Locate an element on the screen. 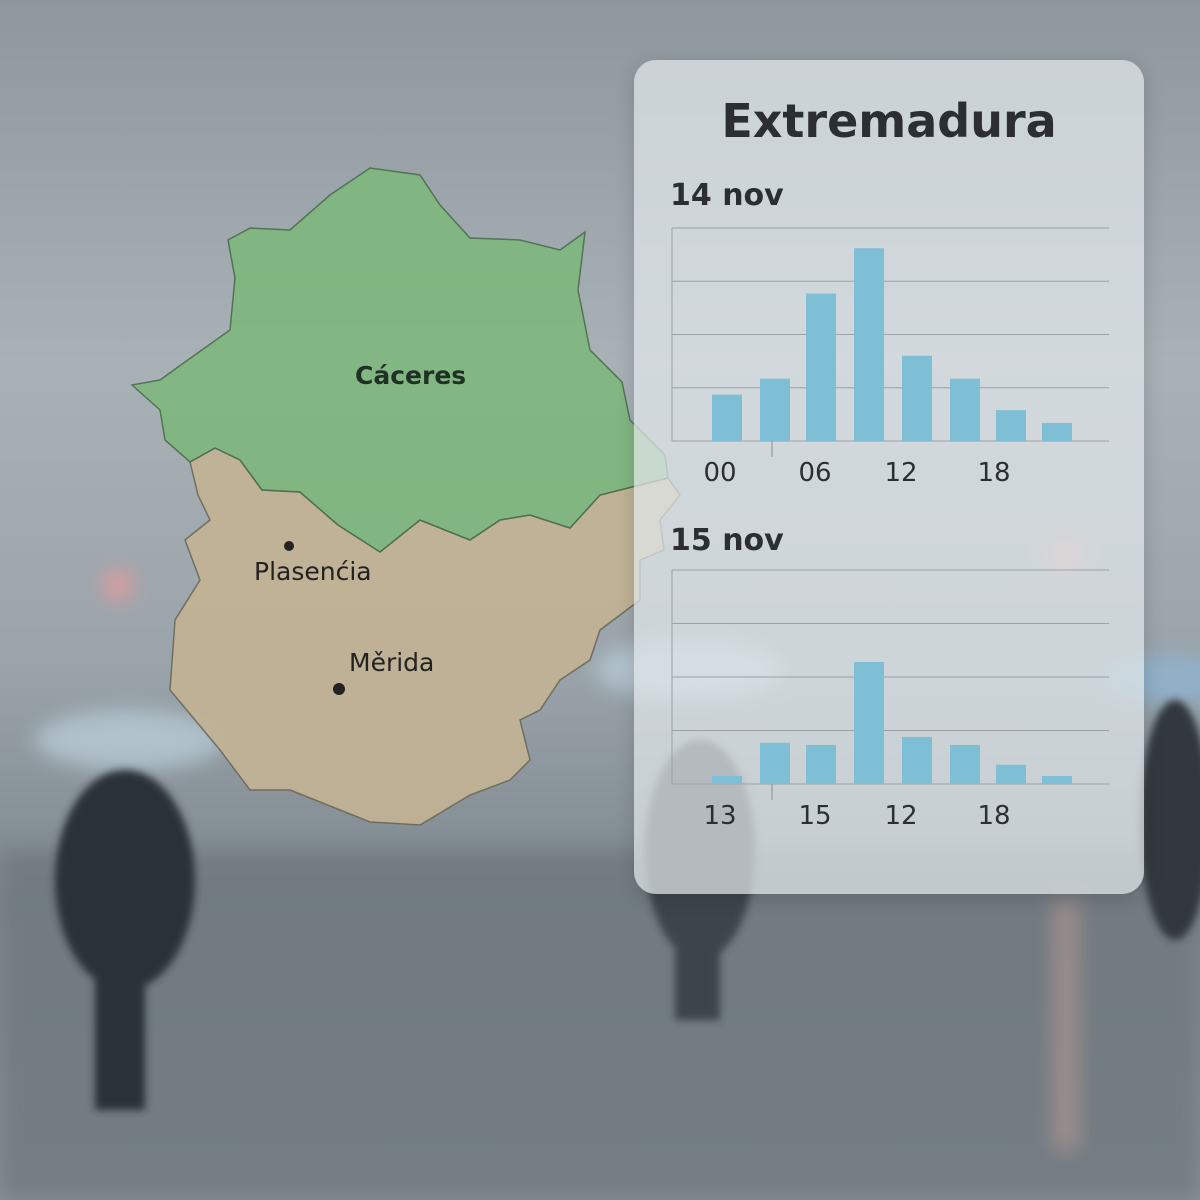  map-region-caceres is located at coordinates (399, 360).